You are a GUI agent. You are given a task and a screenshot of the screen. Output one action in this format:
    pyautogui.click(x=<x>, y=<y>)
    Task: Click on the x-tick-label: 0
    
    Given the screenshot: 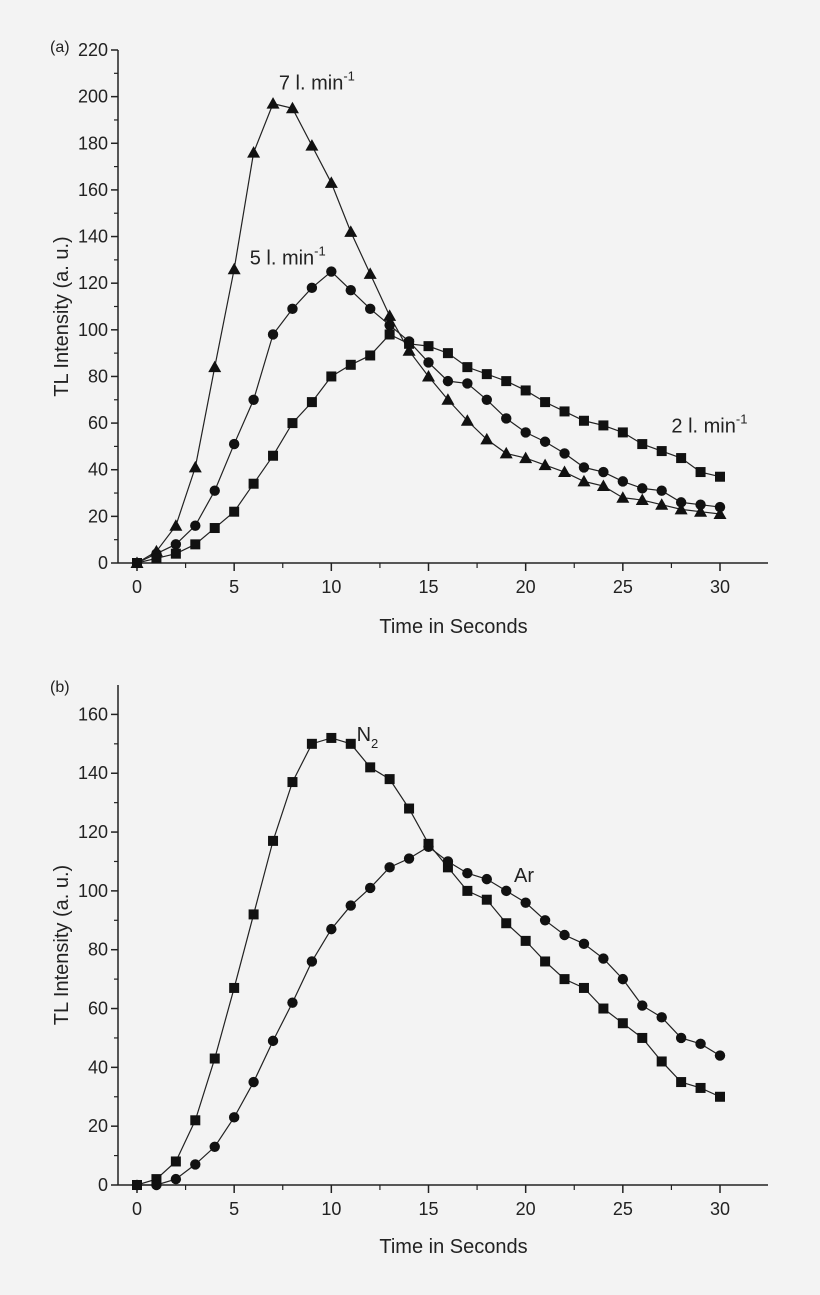 What is the action you would take?
    pyautogui.click(x=137, y=587)
    